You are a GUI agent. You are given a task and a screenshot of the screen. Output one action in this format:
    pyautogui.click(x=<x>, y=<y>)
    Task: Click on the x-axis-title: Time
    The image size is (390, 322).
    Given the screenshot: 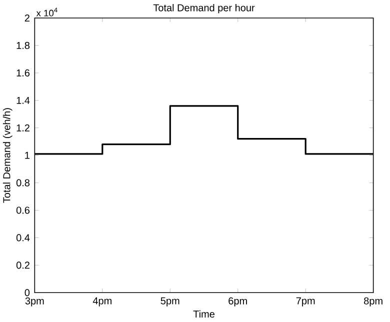 What is the action you would take?
    pyautogui.click(x=203, y=314)
    